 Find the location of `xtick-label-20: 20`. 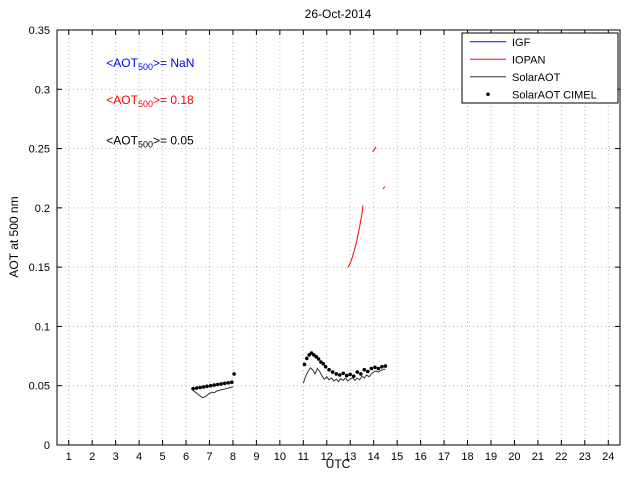

xtick-label-20: 20 is located at coordinates (514, 457).